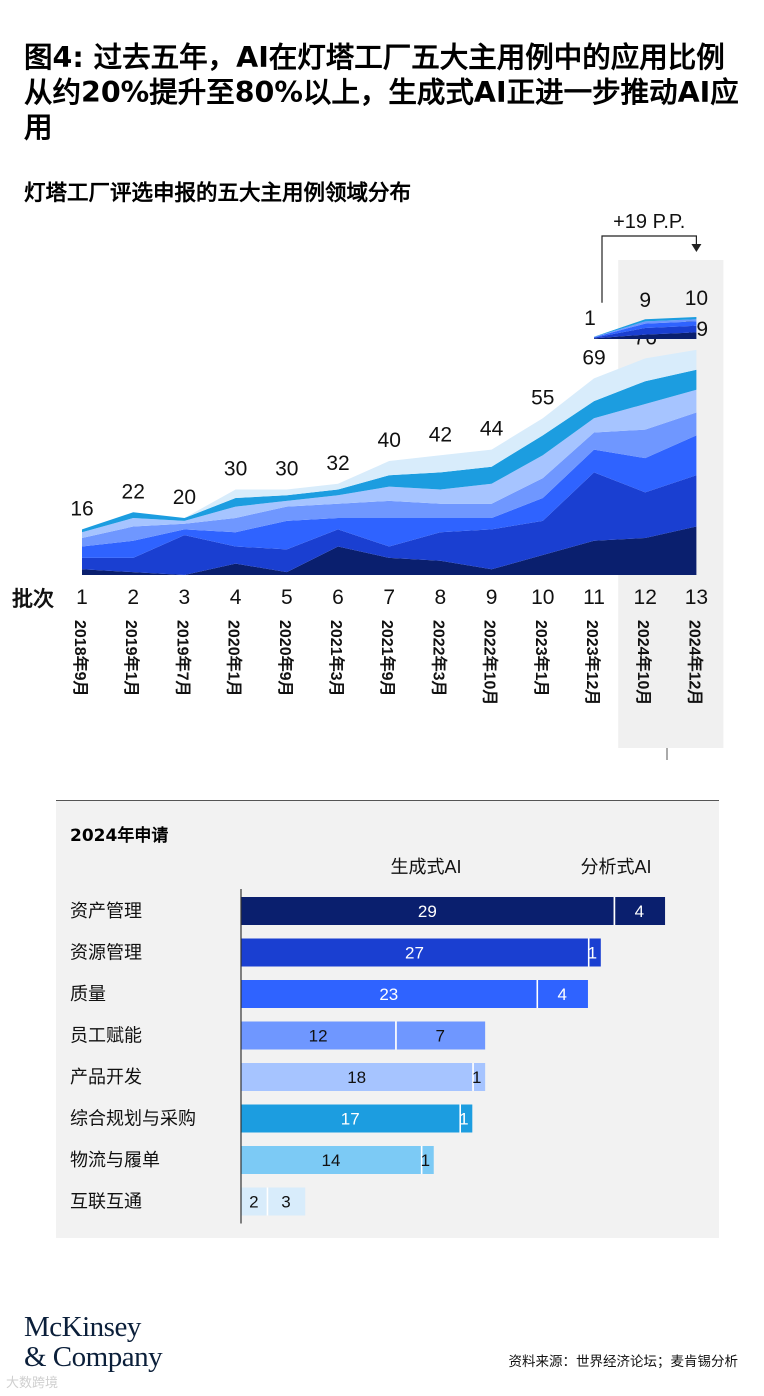  Describe the element at coordinates (81, 508) in the screenshot. I see `total-label-1: 16` at that location.